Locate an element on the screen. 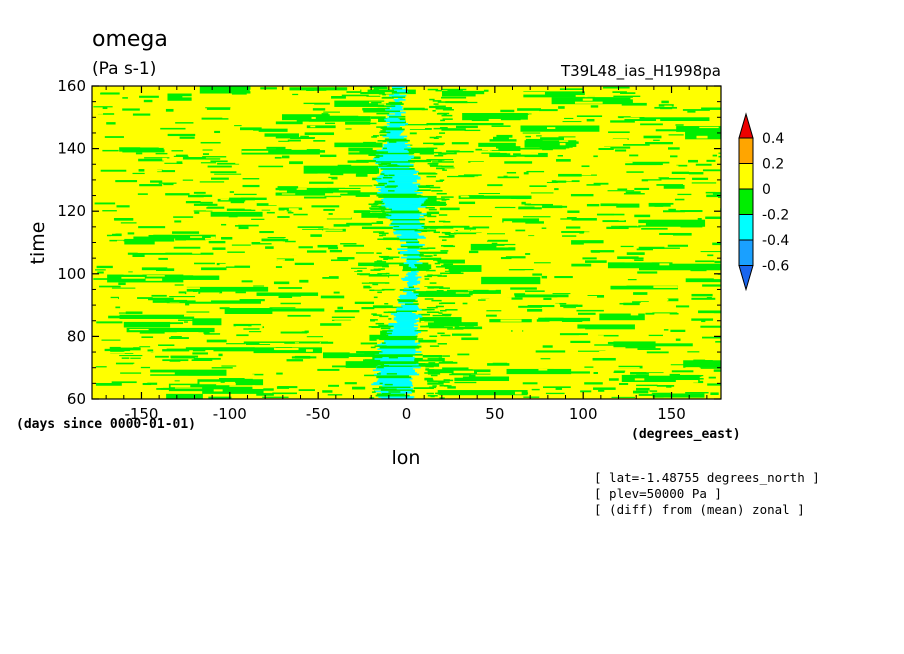 This screenshot has width=904, height=654. chart-units: (Pa s-1) is located at coordinates (124, 69).